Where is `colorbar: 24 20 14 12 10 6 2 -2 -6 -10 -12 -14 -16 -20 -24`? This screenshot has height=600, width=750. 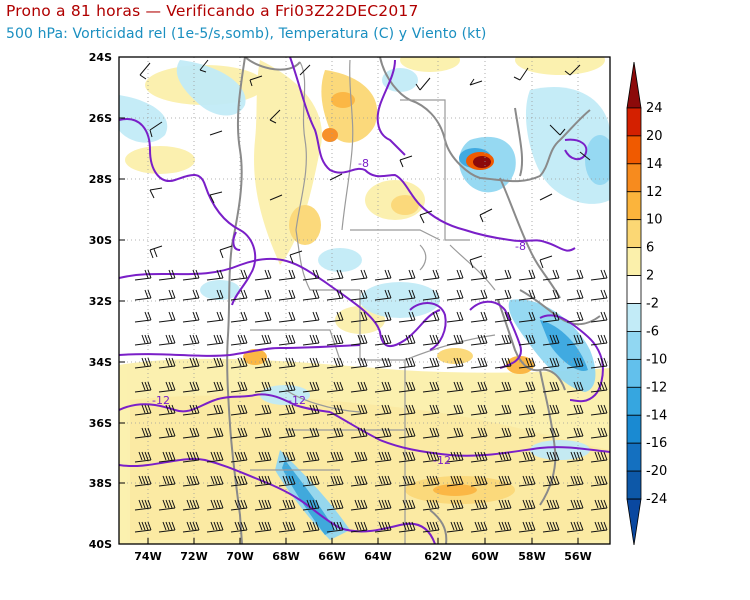 colorbar: 24 20 14 12 10 6 2 -2 -6 -10 -12 -14 -16 -20 -24 is located at coordinates (646, 303).